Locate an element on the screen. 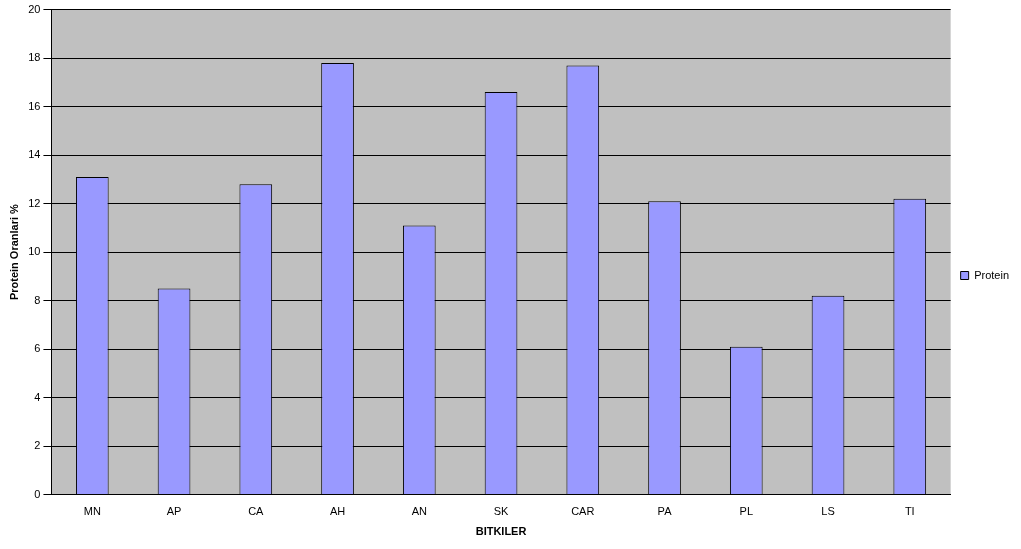 The image size is (1021, 549). x-tick-label: SK is located at coordinates (501, 511).